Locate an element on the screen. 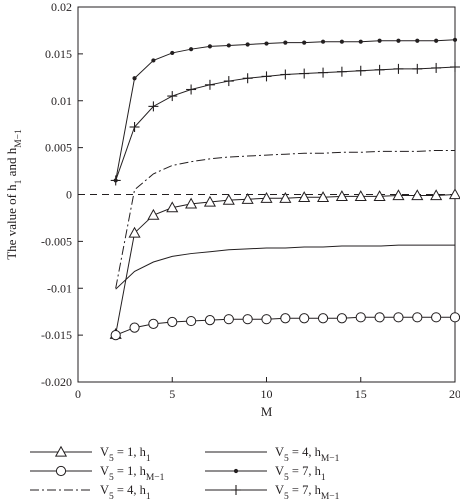 This screenshot has height=500, width=460. legend-entry: V5 = 1, hM−1 is located at coordinates (97, 473).